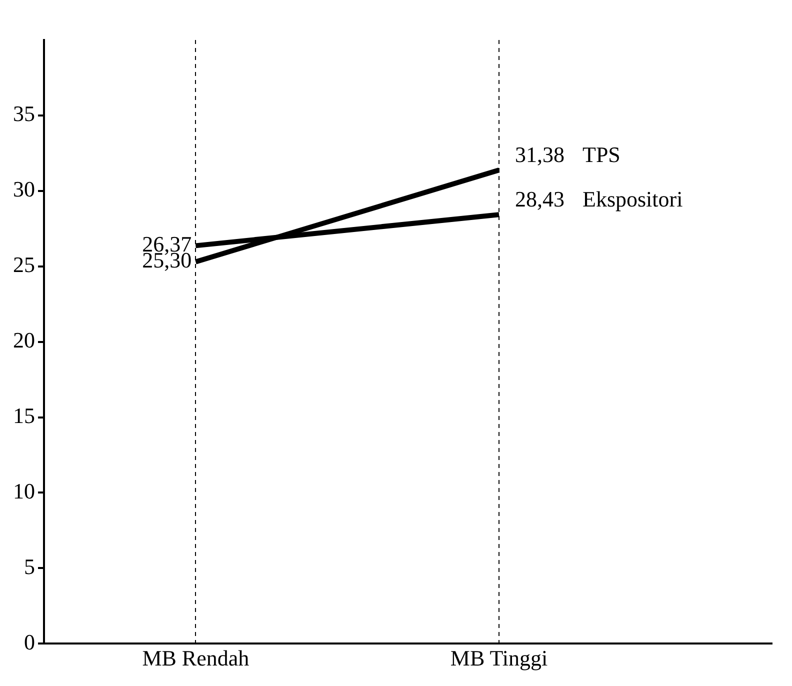 Image resolution: width=792 pixels, height=686 pixels. I want to click on data-label: 28,43, so click(539, 199).